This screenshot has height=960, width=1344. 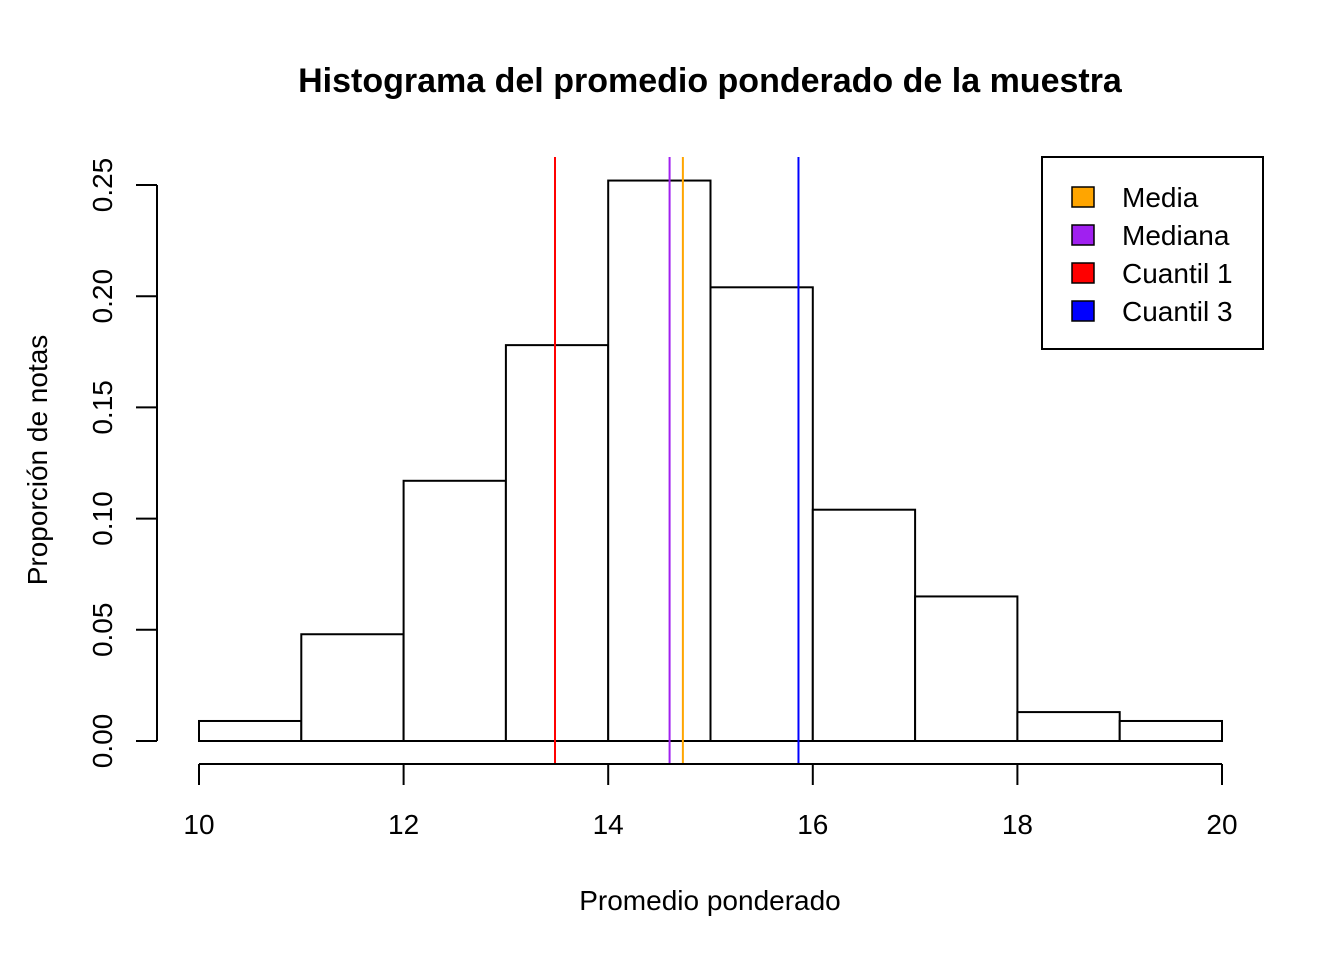 What do you see at coordinates (198, 824) in the screenshot?
I see `x-tick-label: 10` at bounding box center [198, 824].